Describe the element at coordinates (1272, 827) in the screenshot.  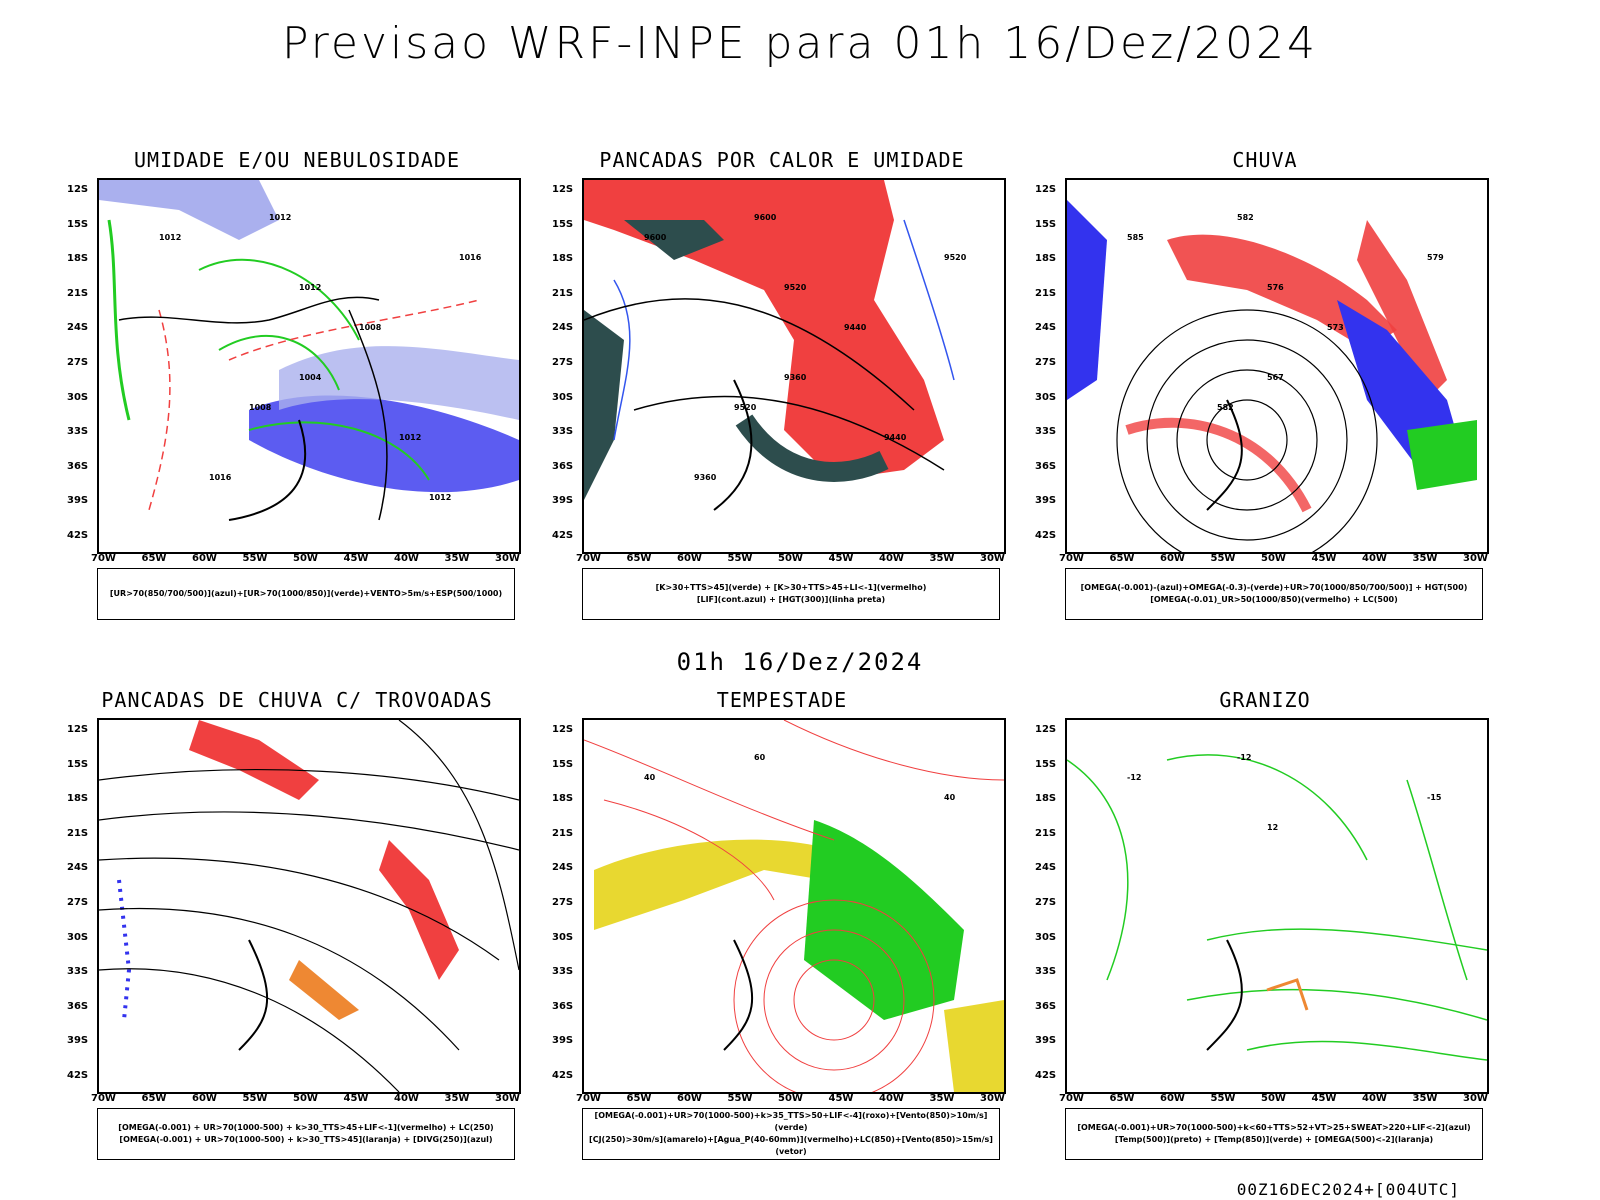
I see `contour-label: 12` at that location.